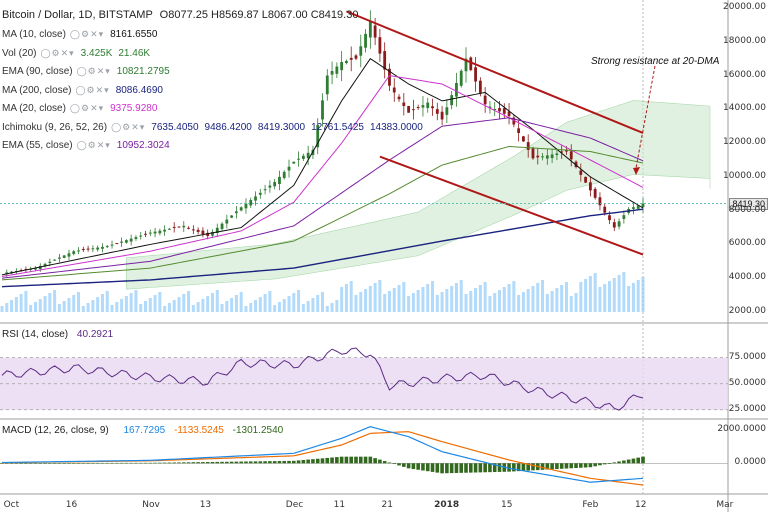 Image resolution: width=768 pixels, height=512 pixels. Describe the element at coordinates (744, 74) in the screenshot. I see `price-tick-label: 16000.00` at that location.